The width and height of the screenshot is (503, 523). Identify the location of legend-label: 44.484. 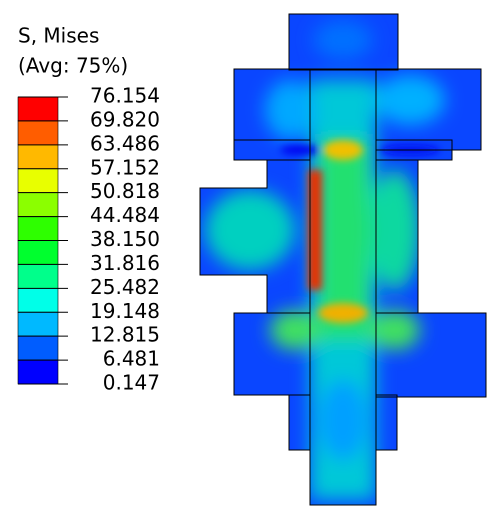
(125, 215).